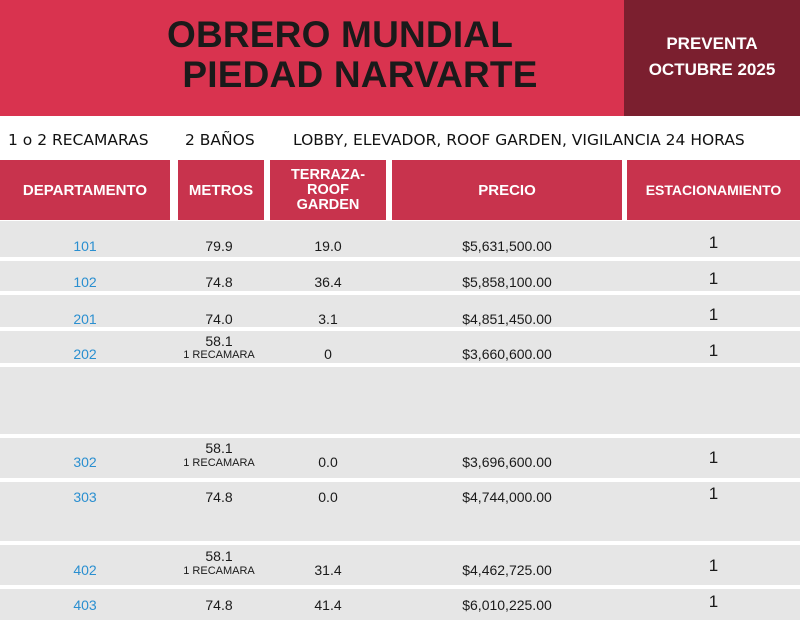 This screenshot has width=800, height=620. I want to click on unit-number: 303, so click(85, 497).